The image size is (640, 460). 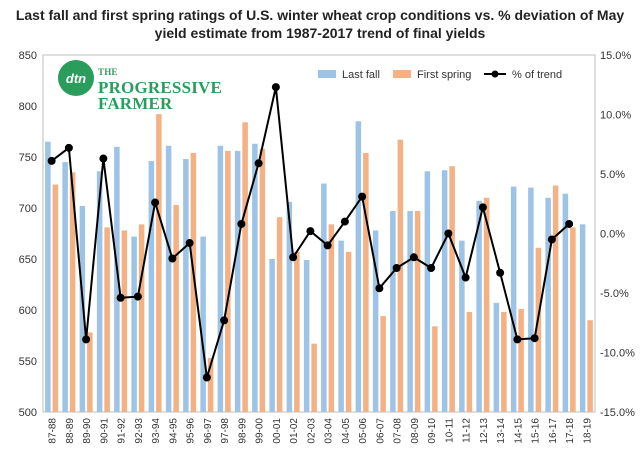 I want to click on x-tick-label: 99-00, so click(x=260, y=431).